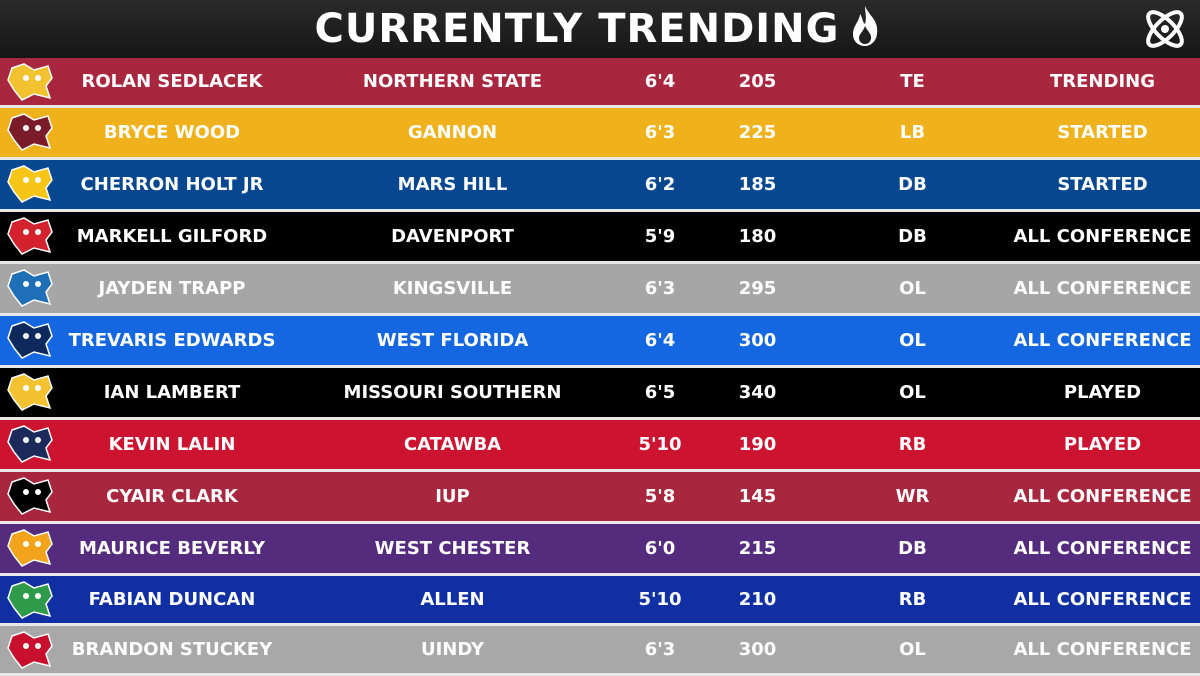  I want to click on player-name: ROLAN SEDLACEK, so click(172, 81).